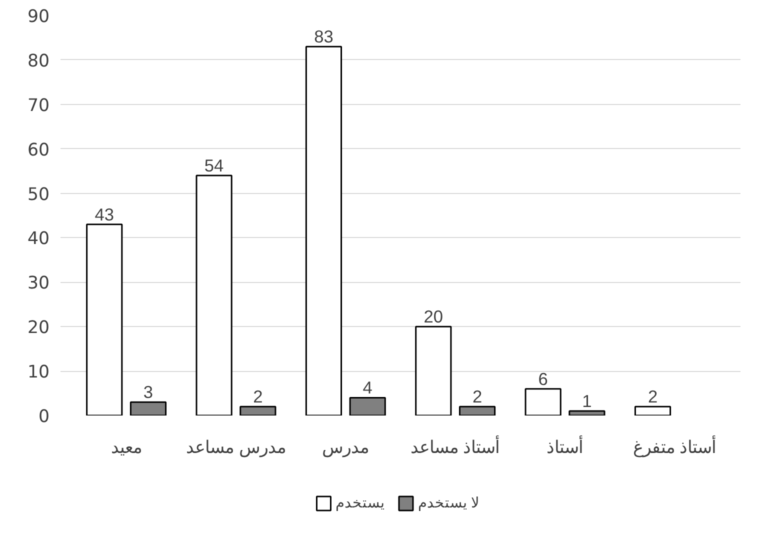 The image size is (771, 541). Describe the element at coordinates (38, 150) in the screenshot. I see `y-tick-label: 60` at that location.